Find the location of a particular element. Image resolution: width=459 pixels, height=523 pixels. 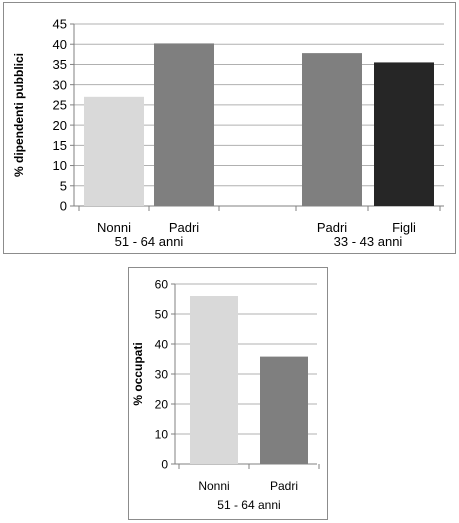

y-tick-label: 45 is located at coordinates (60, 24).